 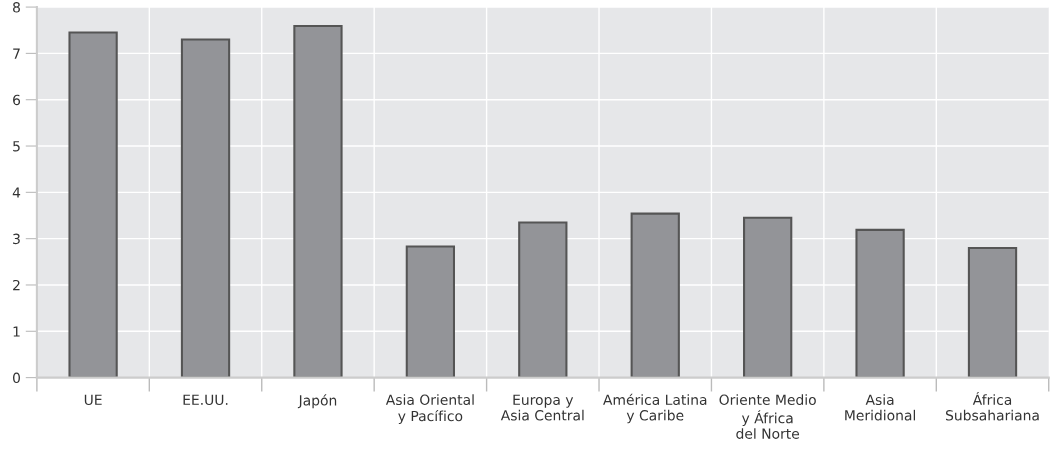 I want to click on y-tick-label: 8, so click(x=16, y=7).